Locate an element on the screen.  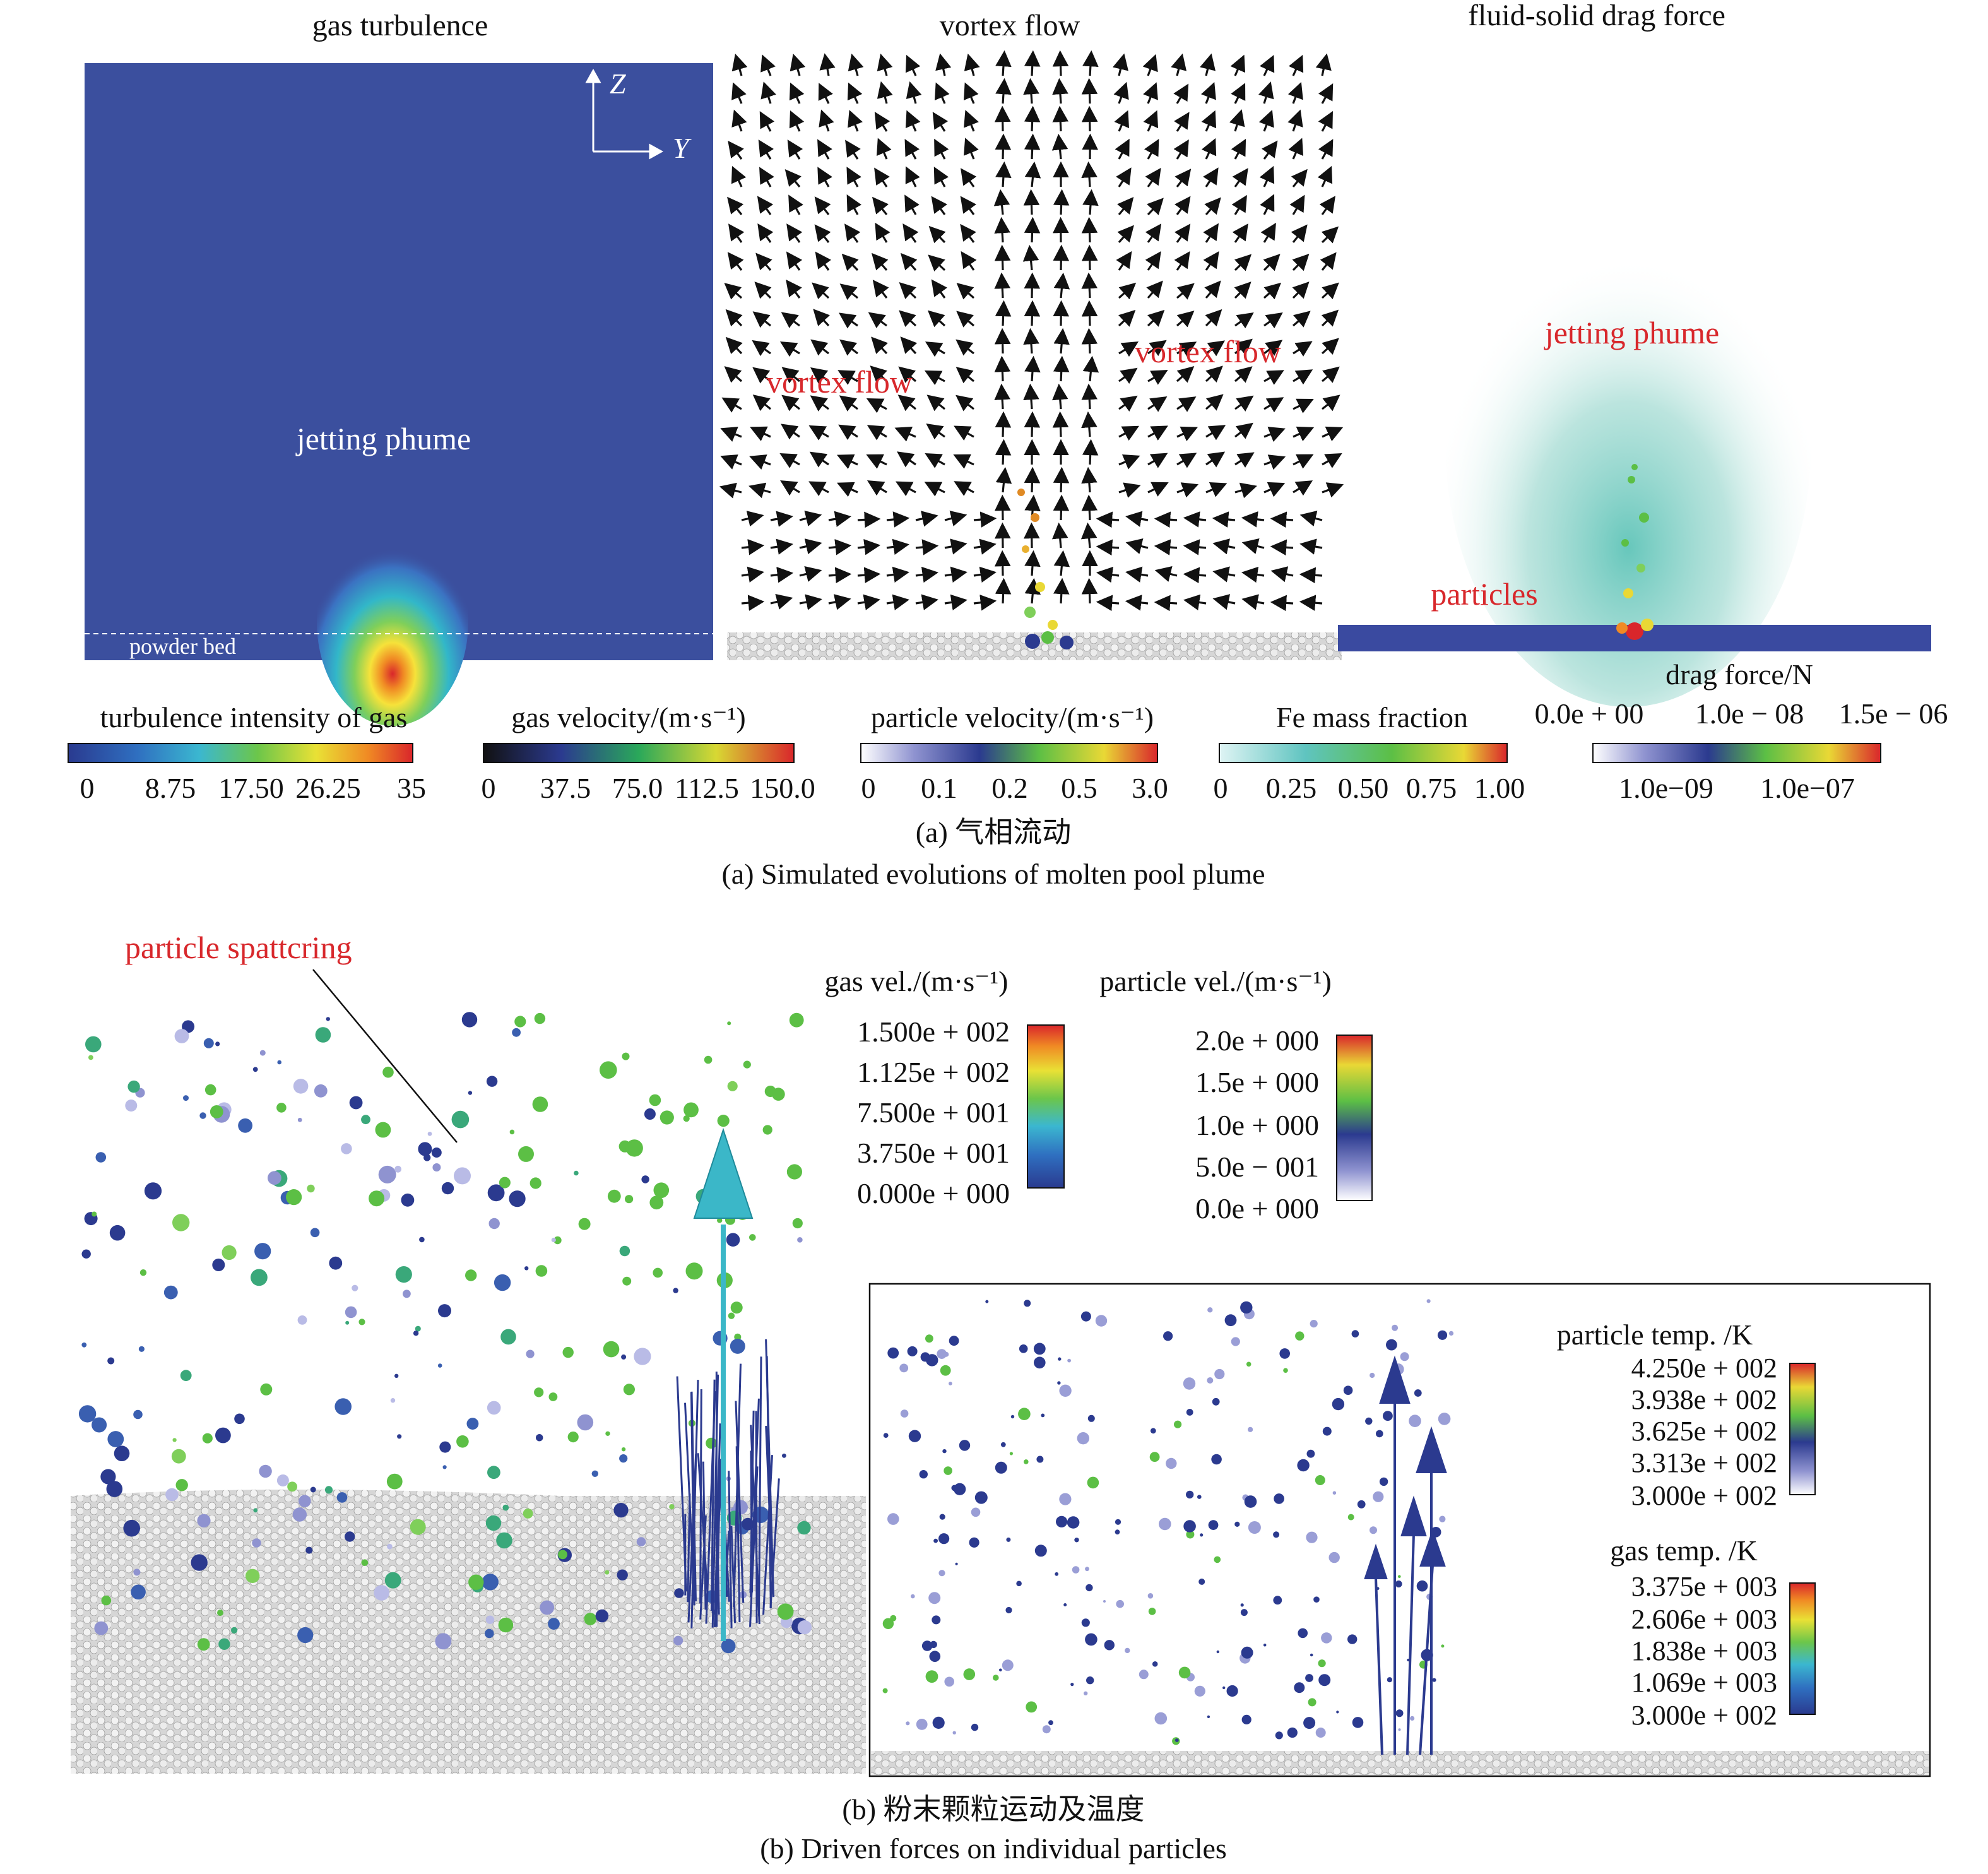
colorbar-turbulence-tick-4: 35 is located at coordinates (411, 788).